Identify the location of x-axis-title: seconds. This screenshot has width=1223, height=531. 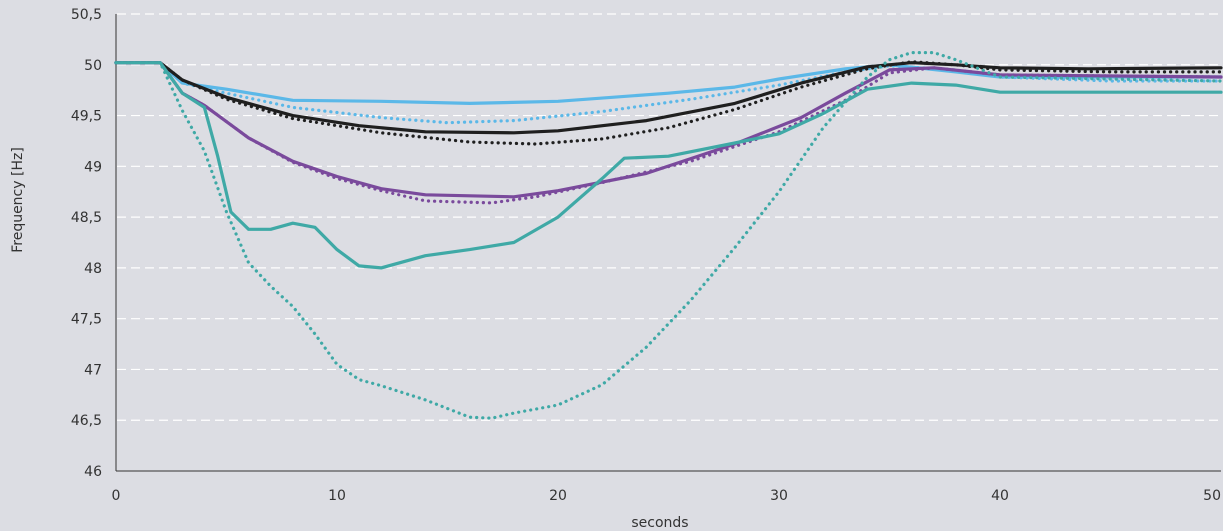
(659, 523).